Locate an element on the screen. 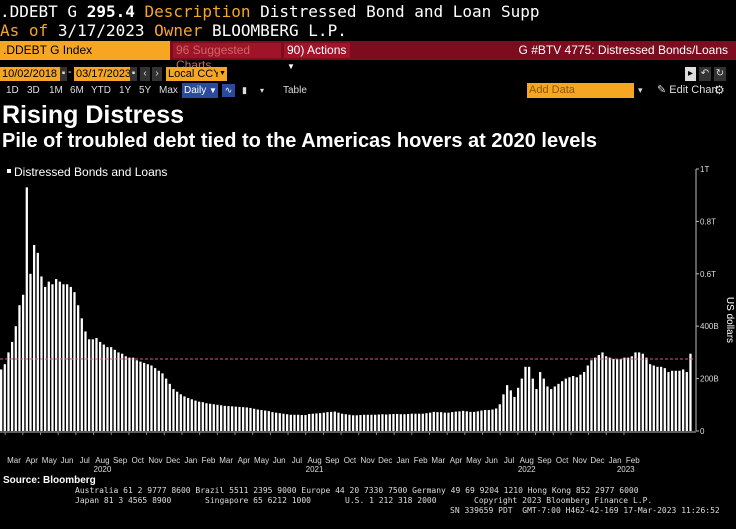  settings-gear-icon: ⚙ is located at coordinates (719, 90).